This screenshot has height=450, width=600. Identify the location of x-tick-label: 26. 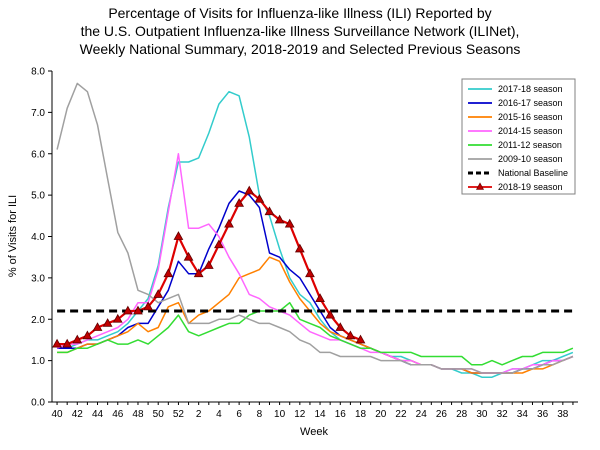
(442, 414).